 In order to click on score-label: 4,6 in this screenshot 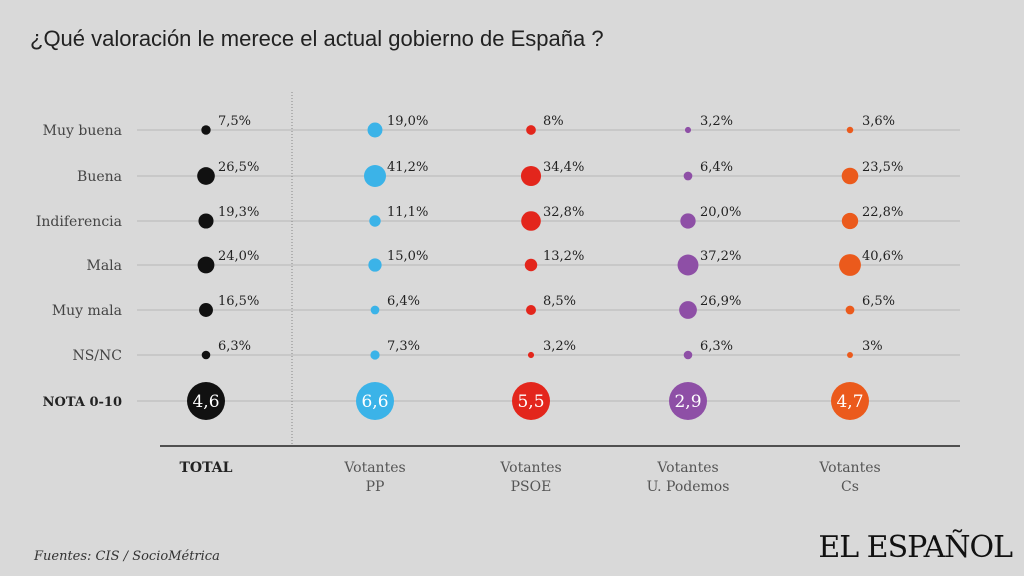, I will do `click(205, 402)`.